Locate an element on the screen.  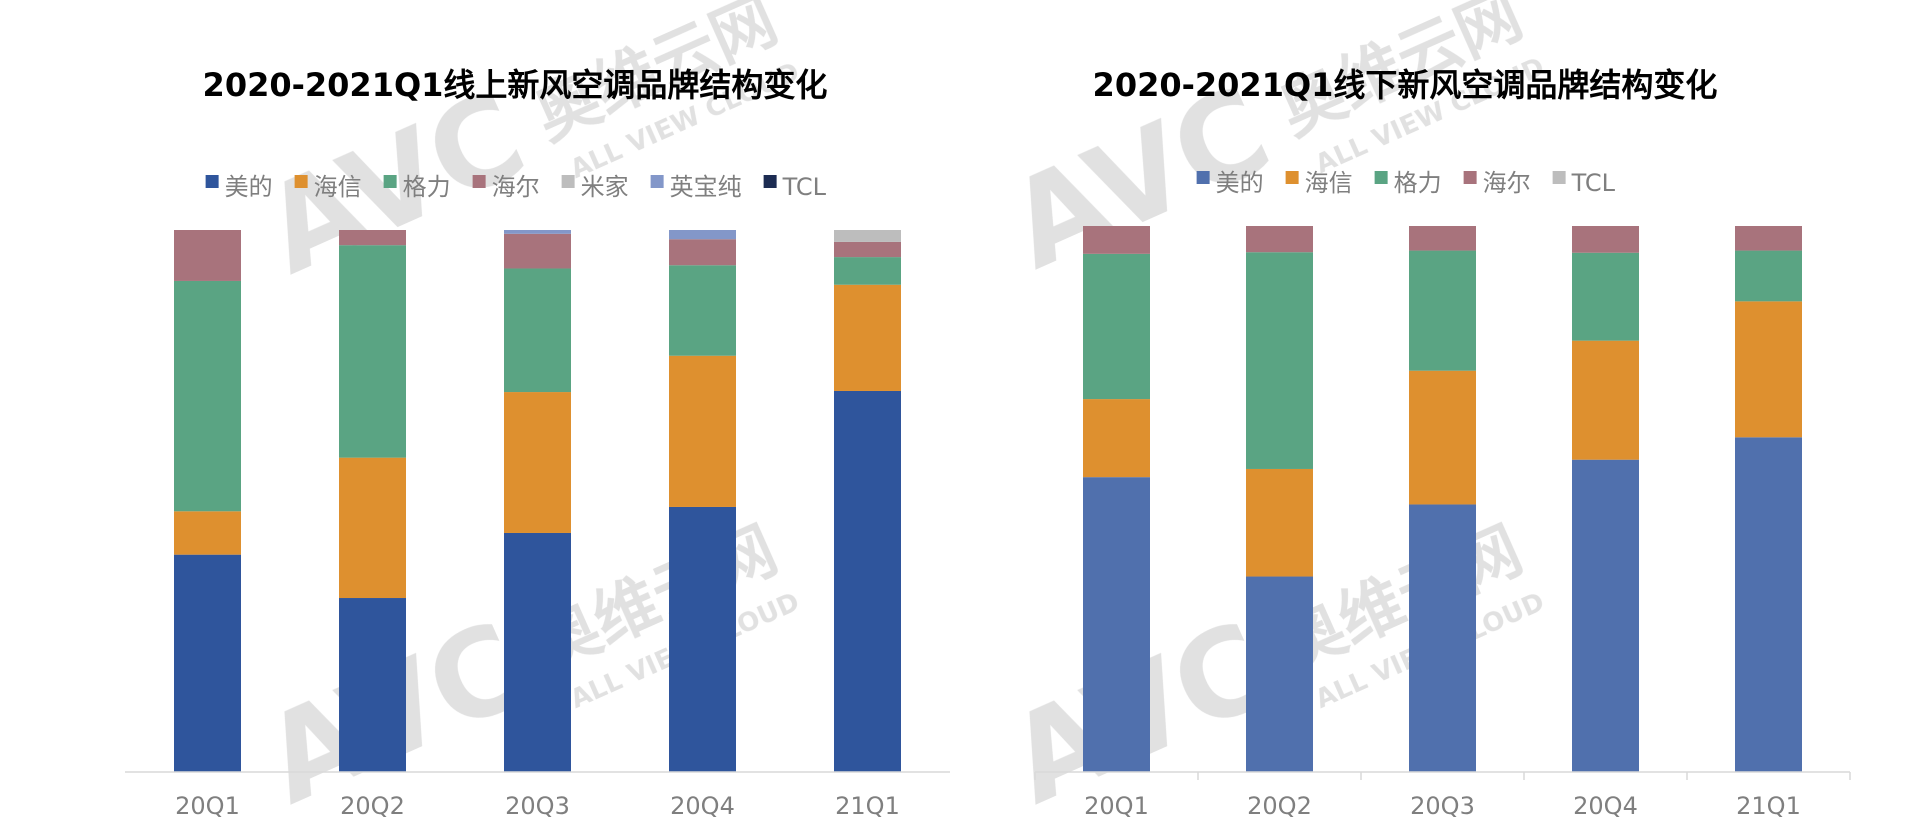
legend-label: TCL is located at coordinates (804, 187).